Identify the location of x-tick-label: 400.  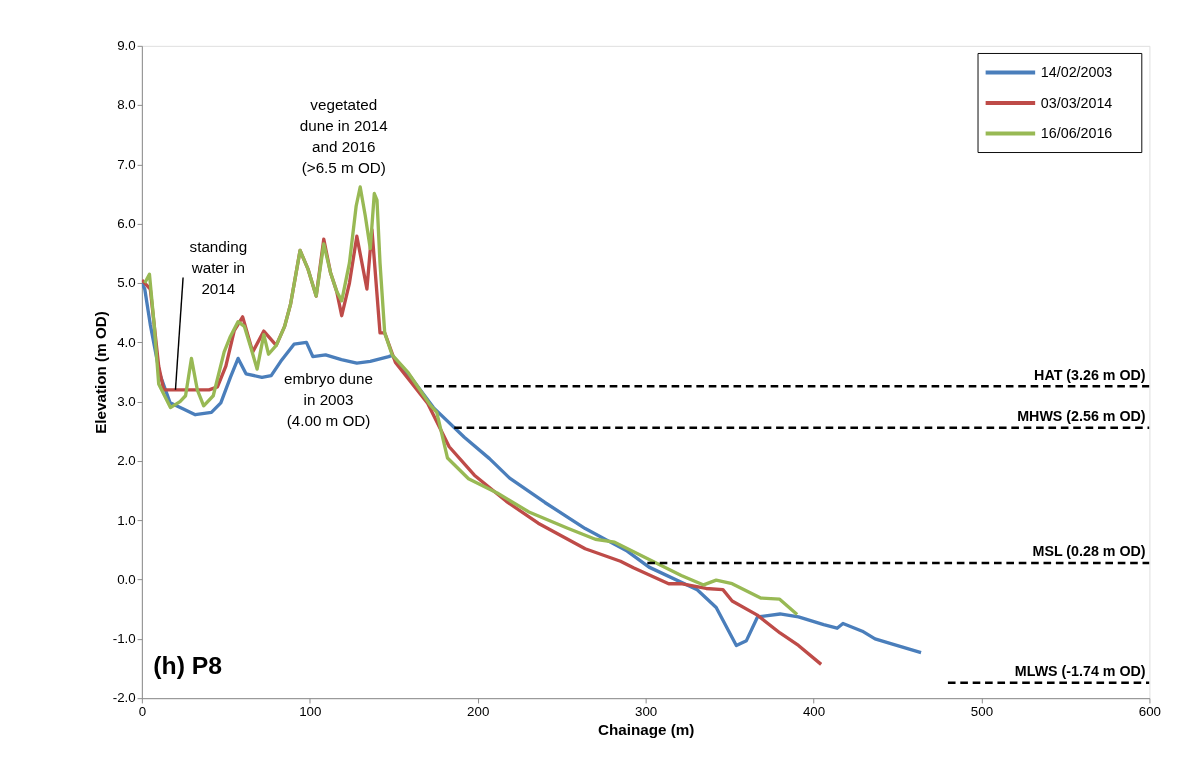
(814, 711).